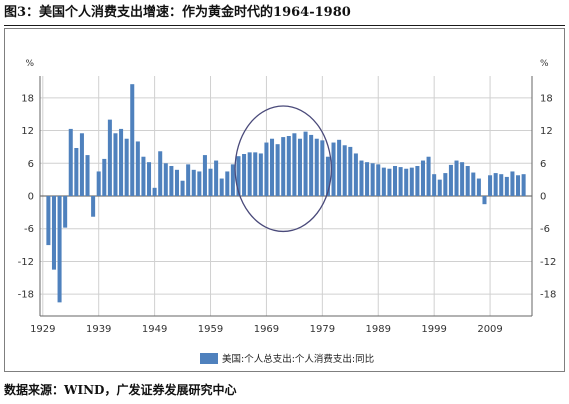 The height and width of the screenshot is (404, 569). I want to click on y-tick-label-right: -18, so click(548, 295).